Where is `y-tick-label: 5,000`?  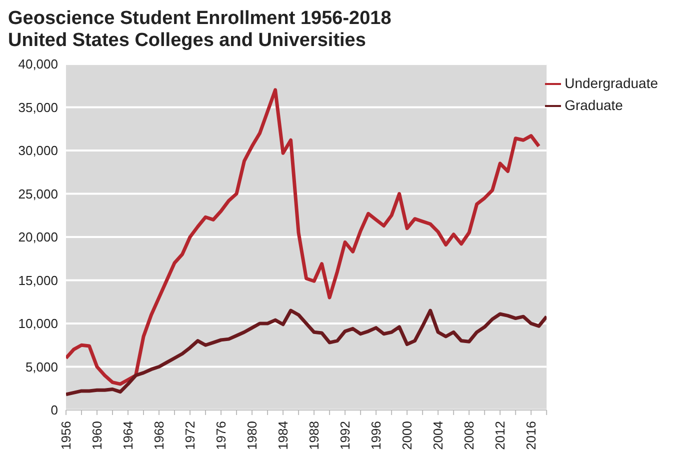 y-tick-label: 5,000 is located at coordinates (41, 366).